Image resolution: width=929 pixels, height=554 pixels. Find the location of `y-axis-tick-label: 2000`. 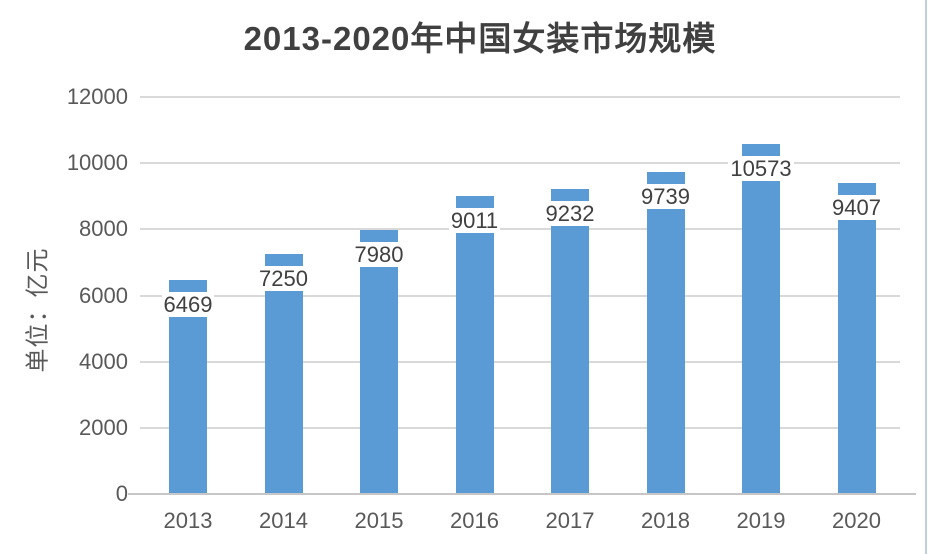

y-axis-tick-label: 2000 is located at coordinates (103, 427).